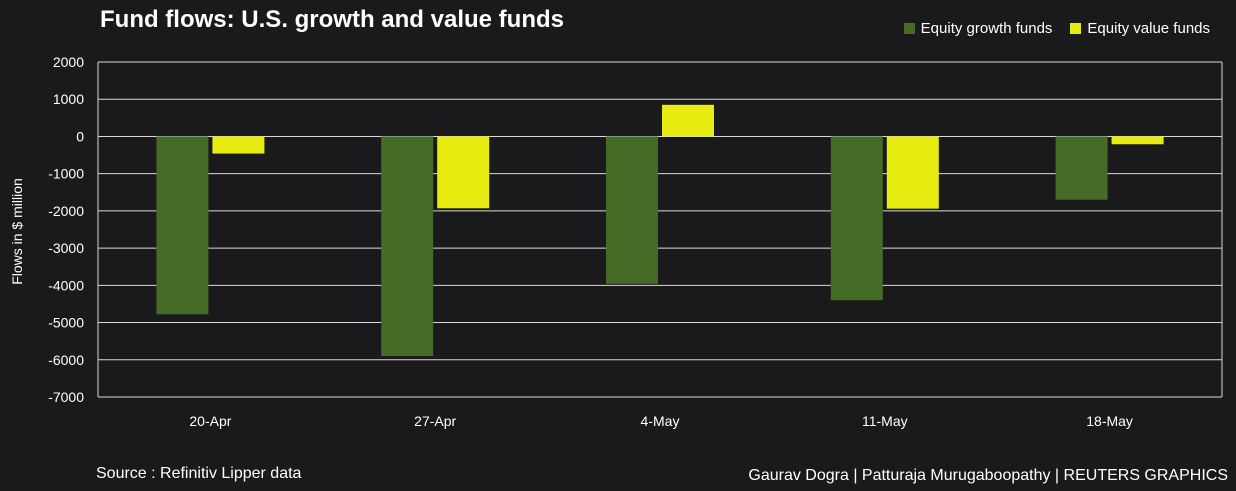  What do you see at coordinates (1056, 28) in the screenshot?
I see `legend: Equity growth funds Equity value funds` at bounding box center [1056, 28].